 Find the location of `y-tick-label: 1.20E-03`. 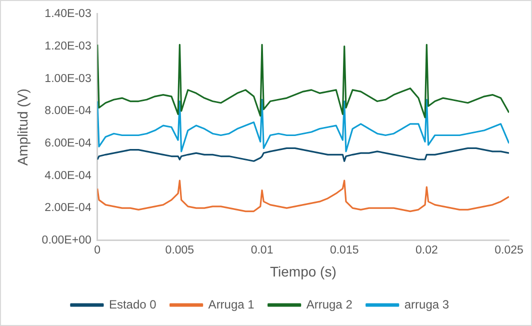

y-tick-label: 1.20E-03 is located at coordinates (68, 46).